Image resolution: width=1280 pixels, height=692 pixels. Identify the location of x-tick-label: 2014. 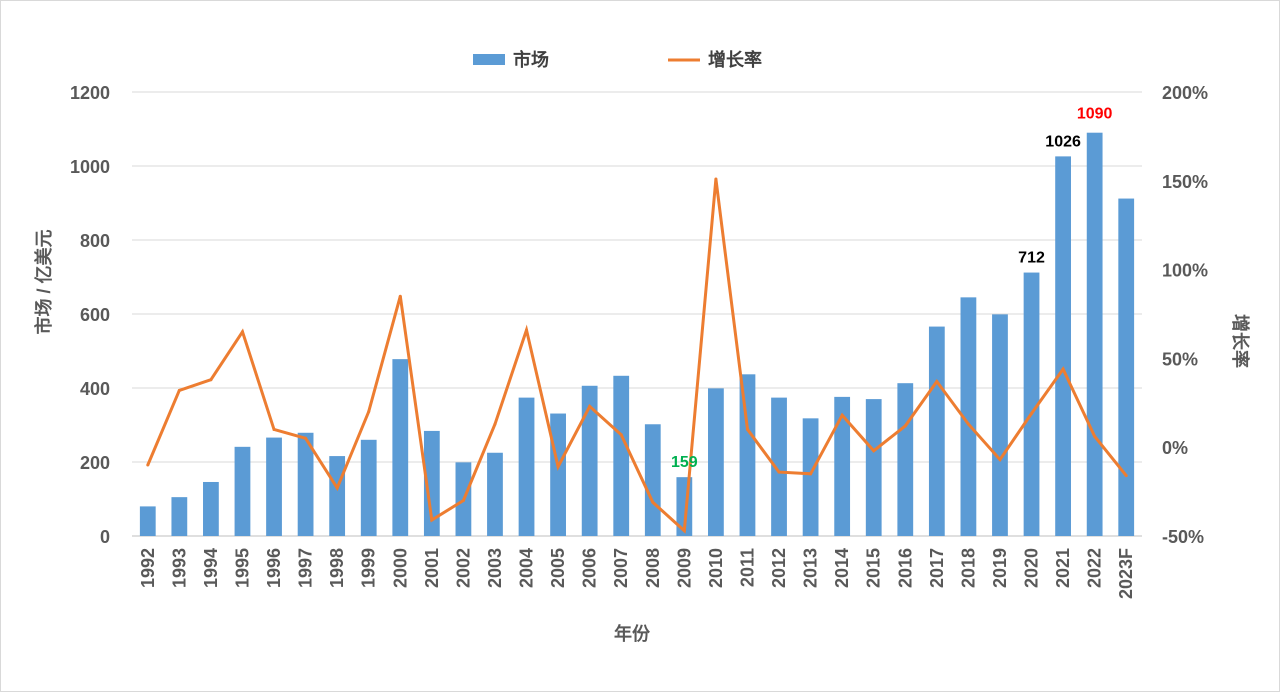
(842, 568).